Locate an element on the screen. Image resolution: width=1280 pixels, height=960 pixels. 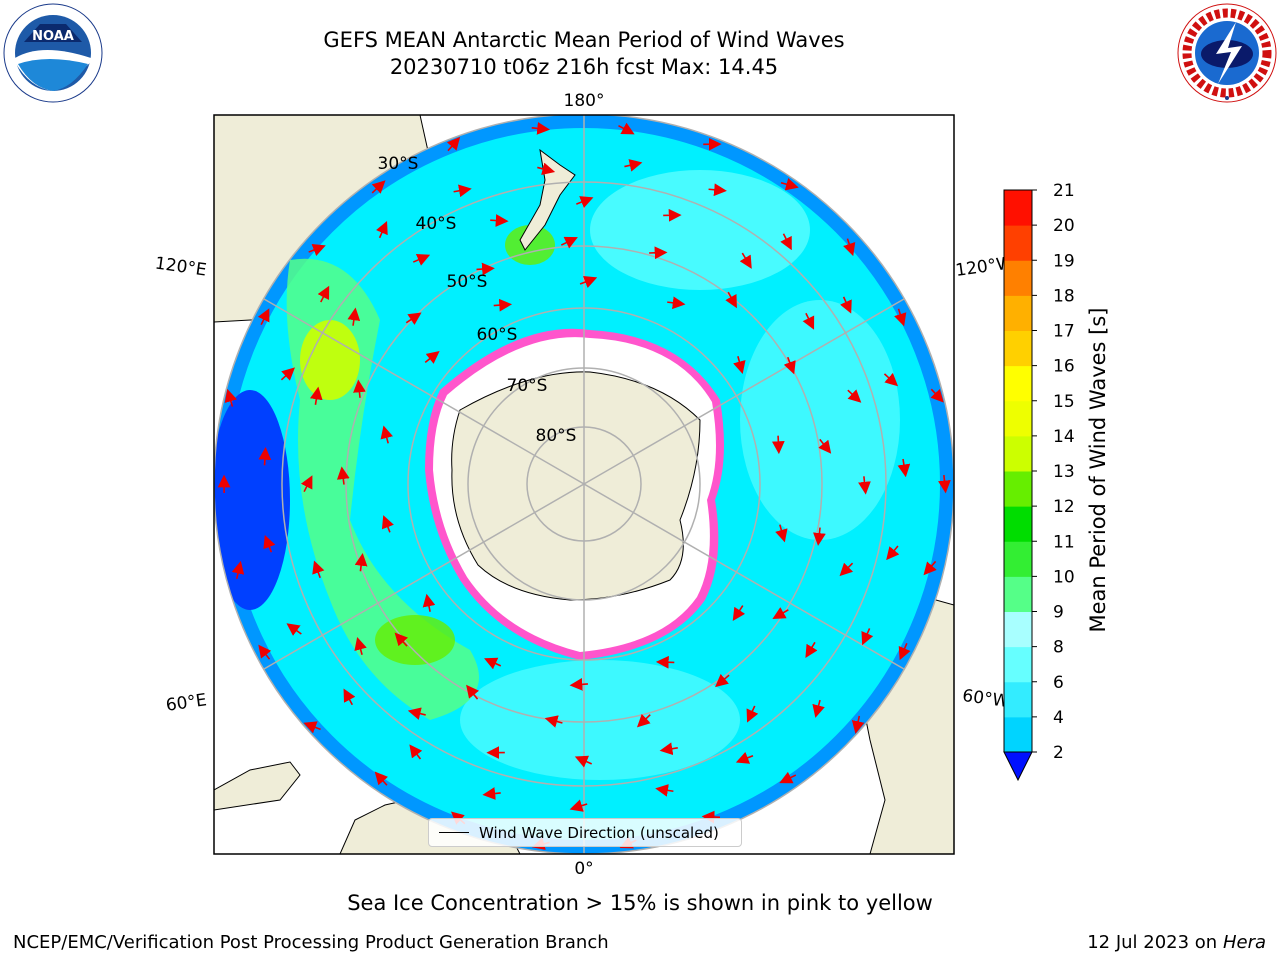
colorbar-tick-label: 11 is located at coordinates (1064, 542).